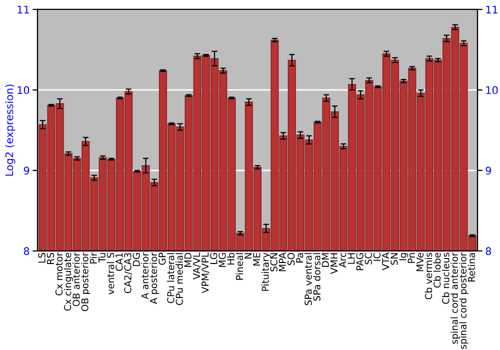 The image size is (500, 350). Describe the element at coordinates (214, 258) in the screenshot. I see `x-tick-label: LG` at that location.